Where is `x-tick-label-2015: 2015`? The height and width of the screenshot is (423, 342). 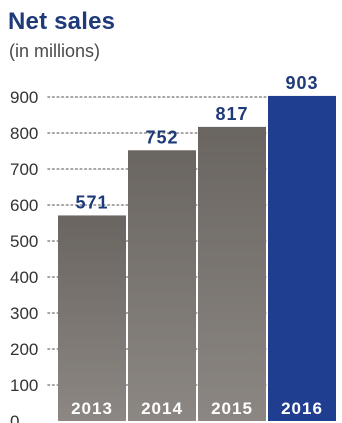 x-tick-label-2015: 2015 is located at coordinates (232, 408).